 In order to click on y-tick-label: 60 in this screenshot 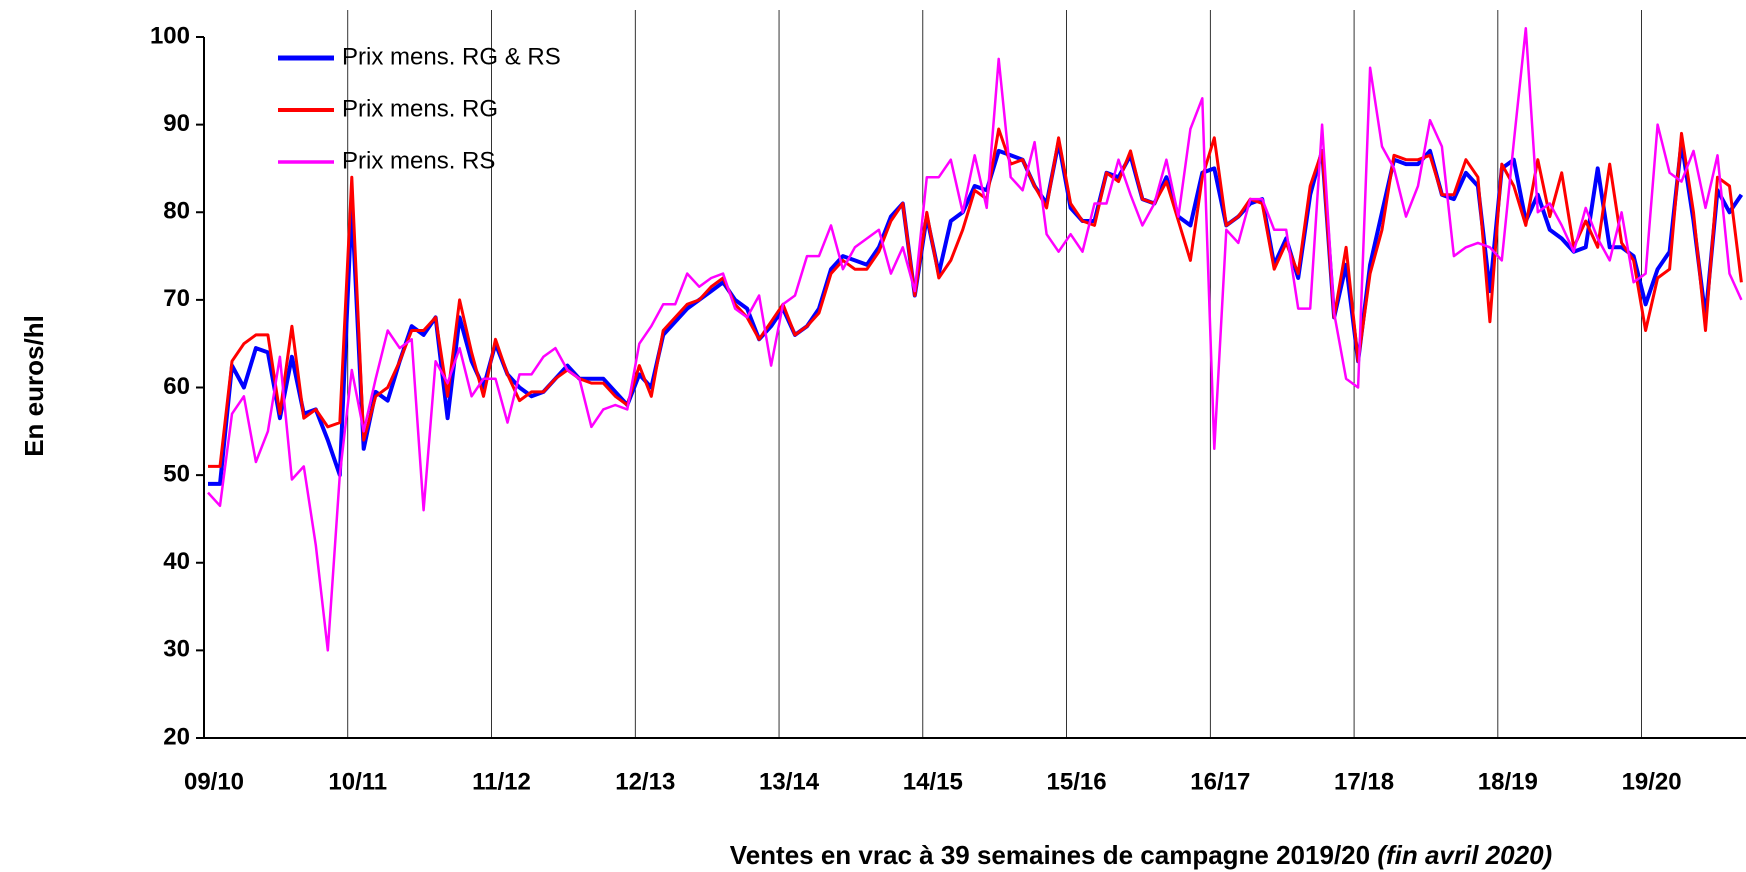, I will do `click(176, 386)`.